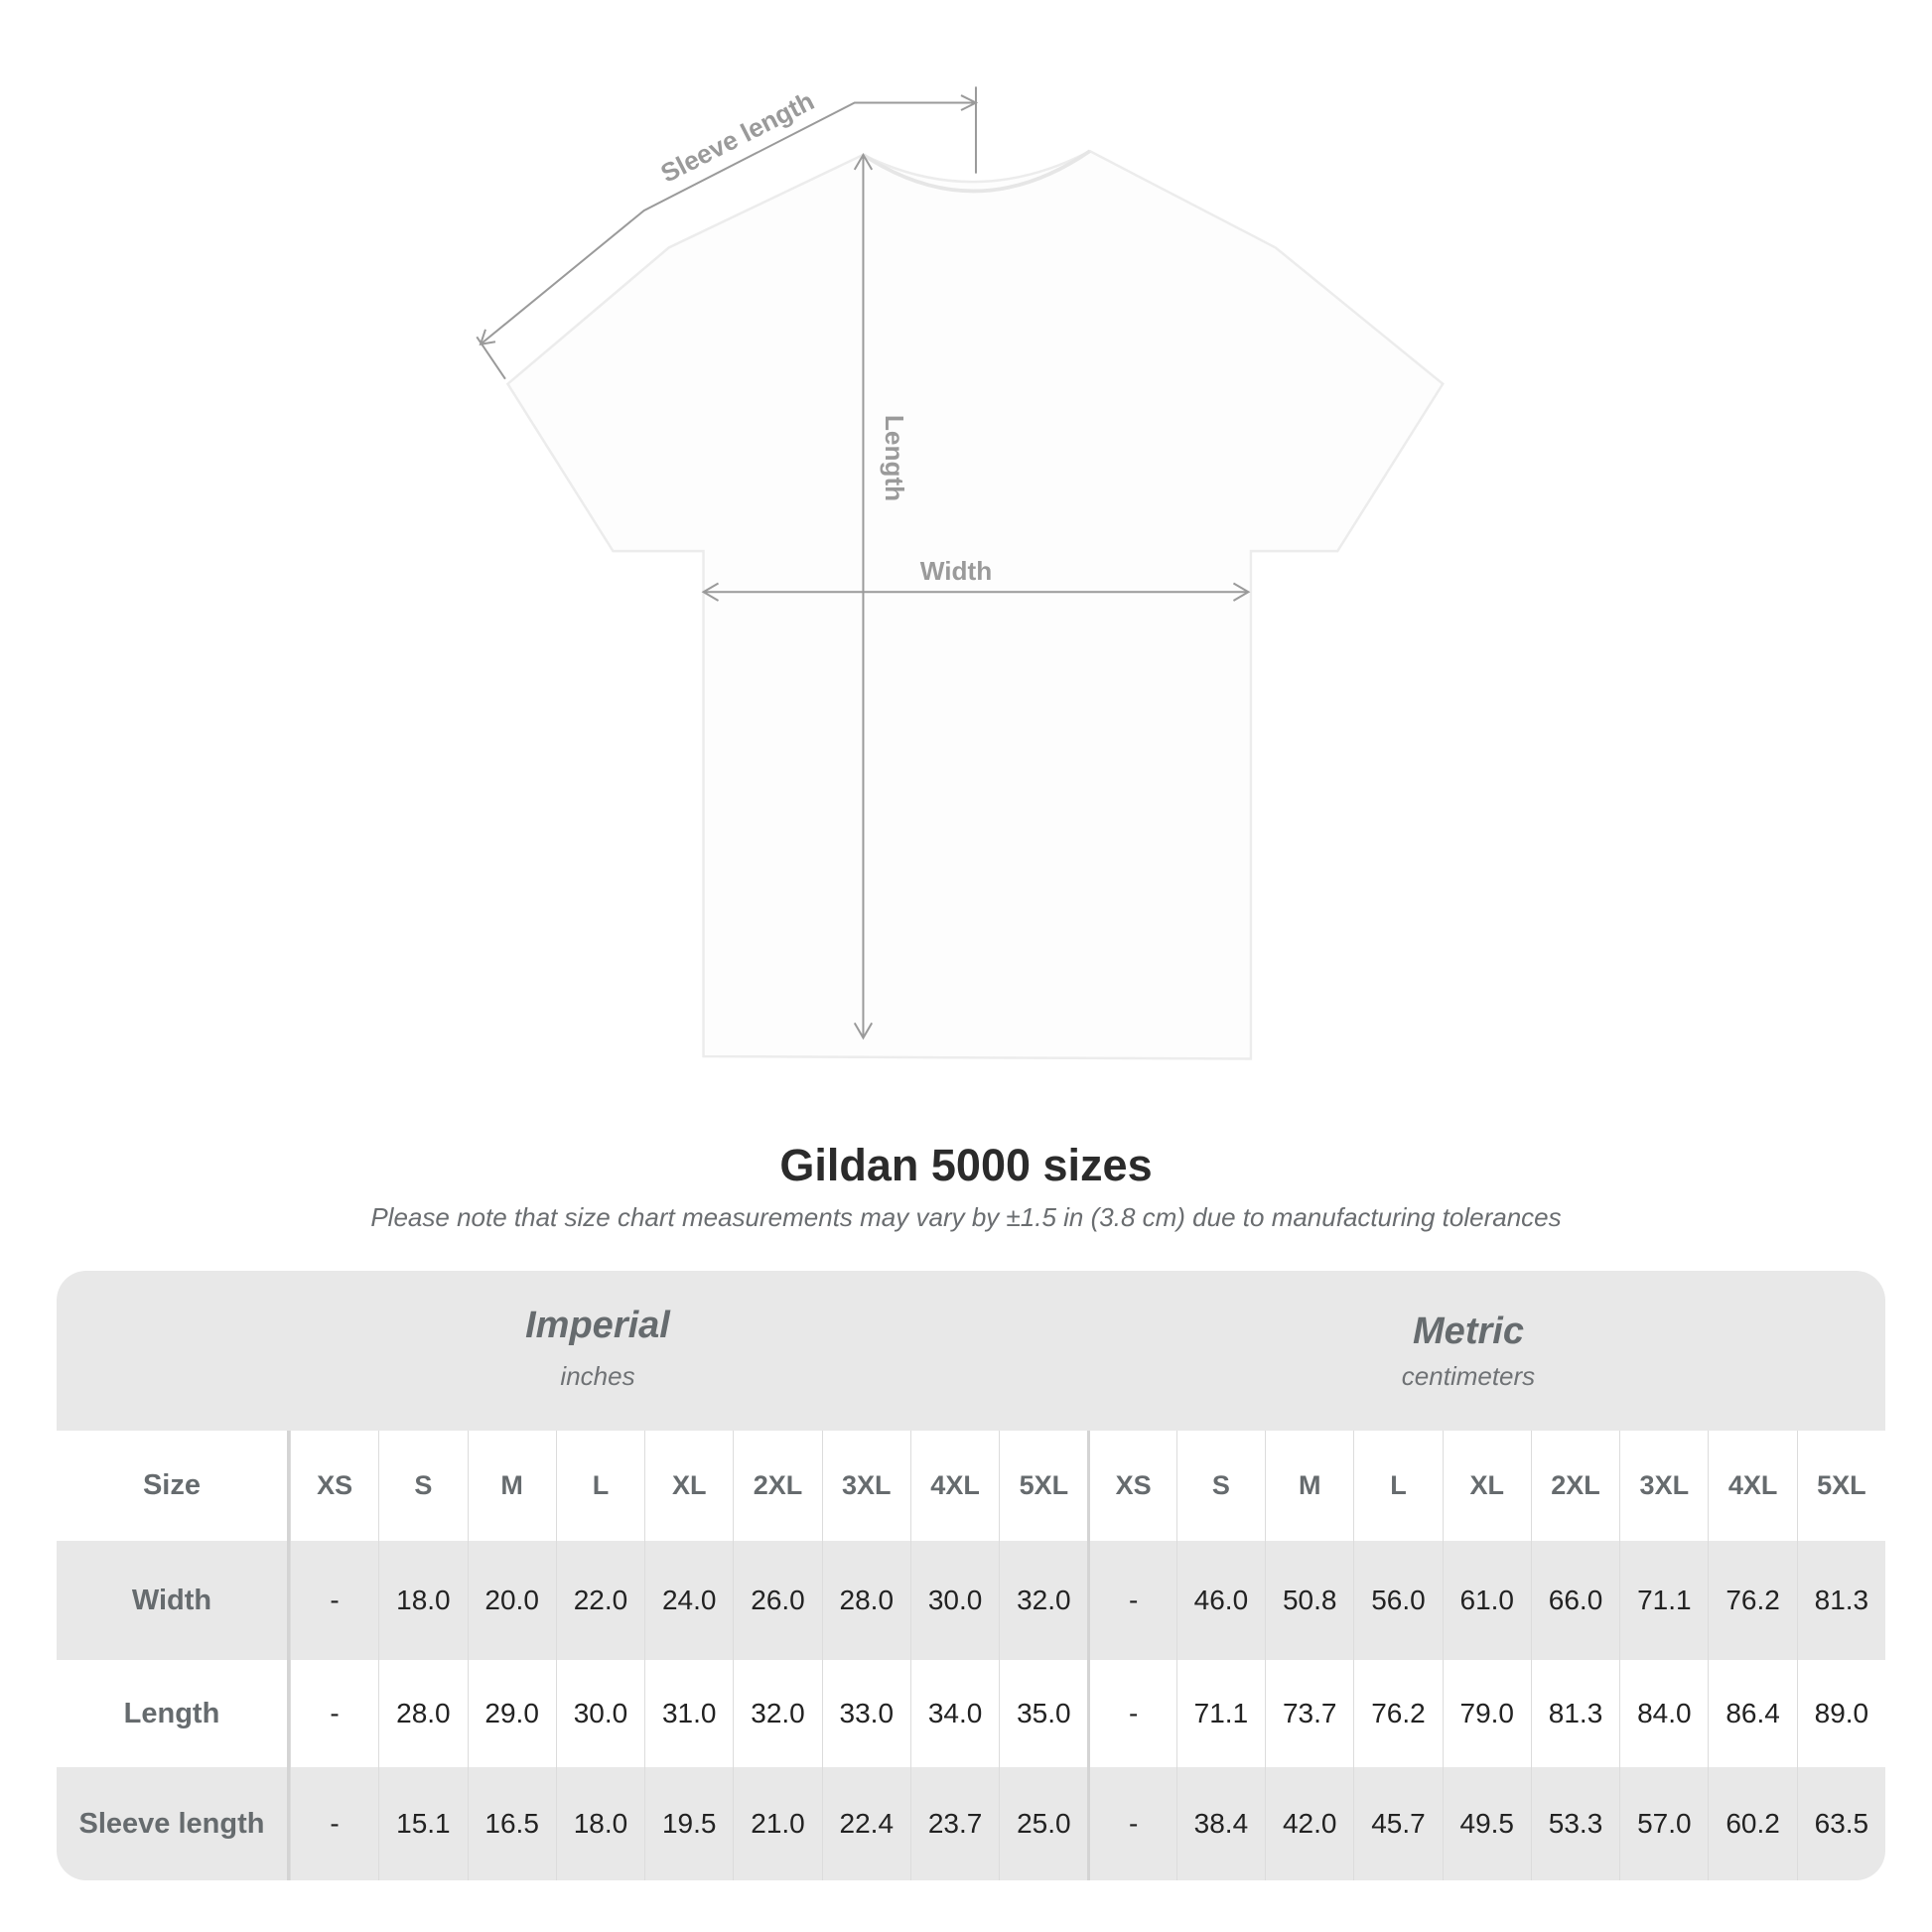 This screenshot has height=1932, width=1932. What do you see at coordinates (1752, 1486) in the screenshot?
I see `metric-size-header: 4XL` at bounding box center [1752, 1486].